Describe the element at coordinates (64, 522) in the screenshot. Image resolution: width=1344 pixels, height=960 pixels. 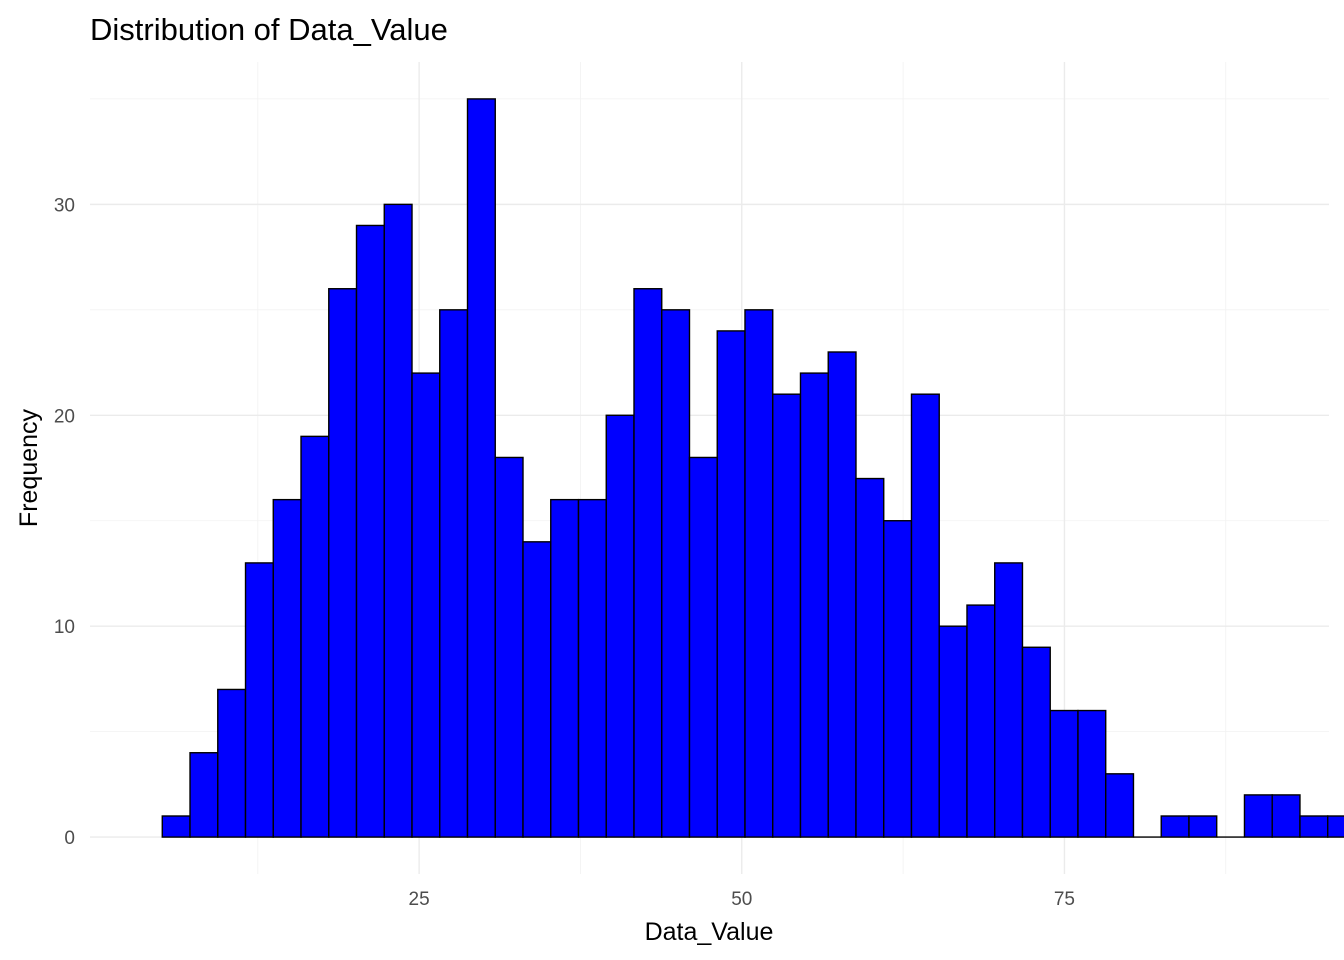
I see `y-axis-ticks: 0 10 20 30` at that location.